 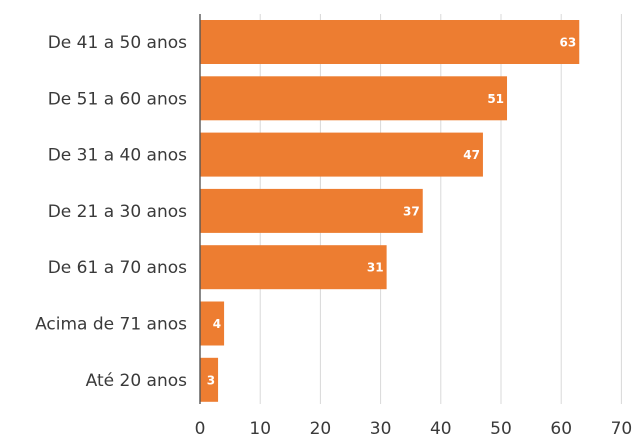 What do you see at coordinates (111, 325) in the screenshot?
I see `category-label: Acima de 71 anos` at bounding box center [111, 325].